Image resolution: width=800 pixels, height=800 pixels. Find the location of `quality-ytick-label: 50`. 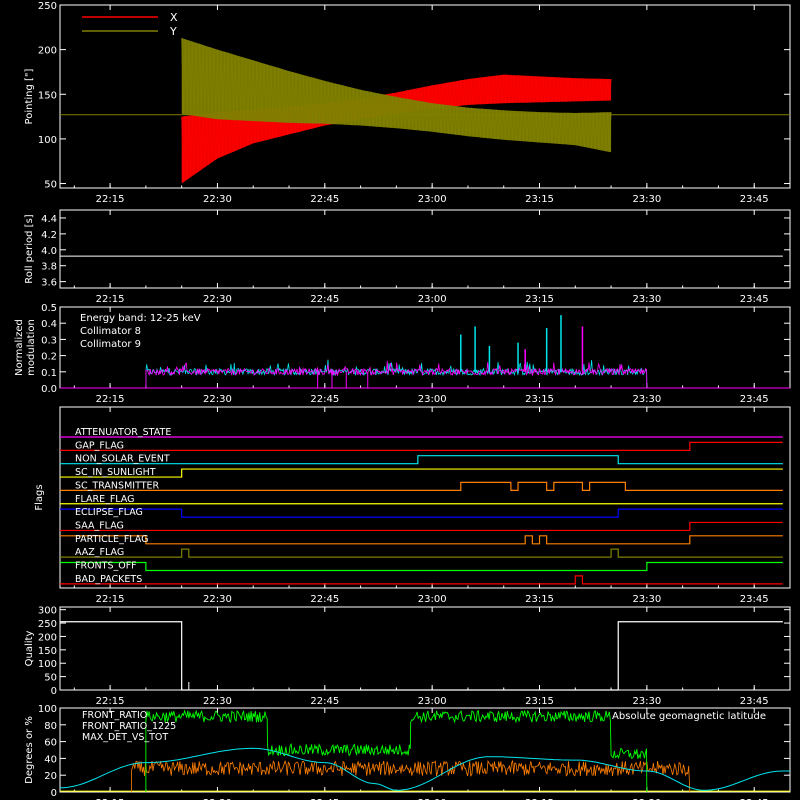

quality-ytick-label: 50 is located at coordinates (50, 678).